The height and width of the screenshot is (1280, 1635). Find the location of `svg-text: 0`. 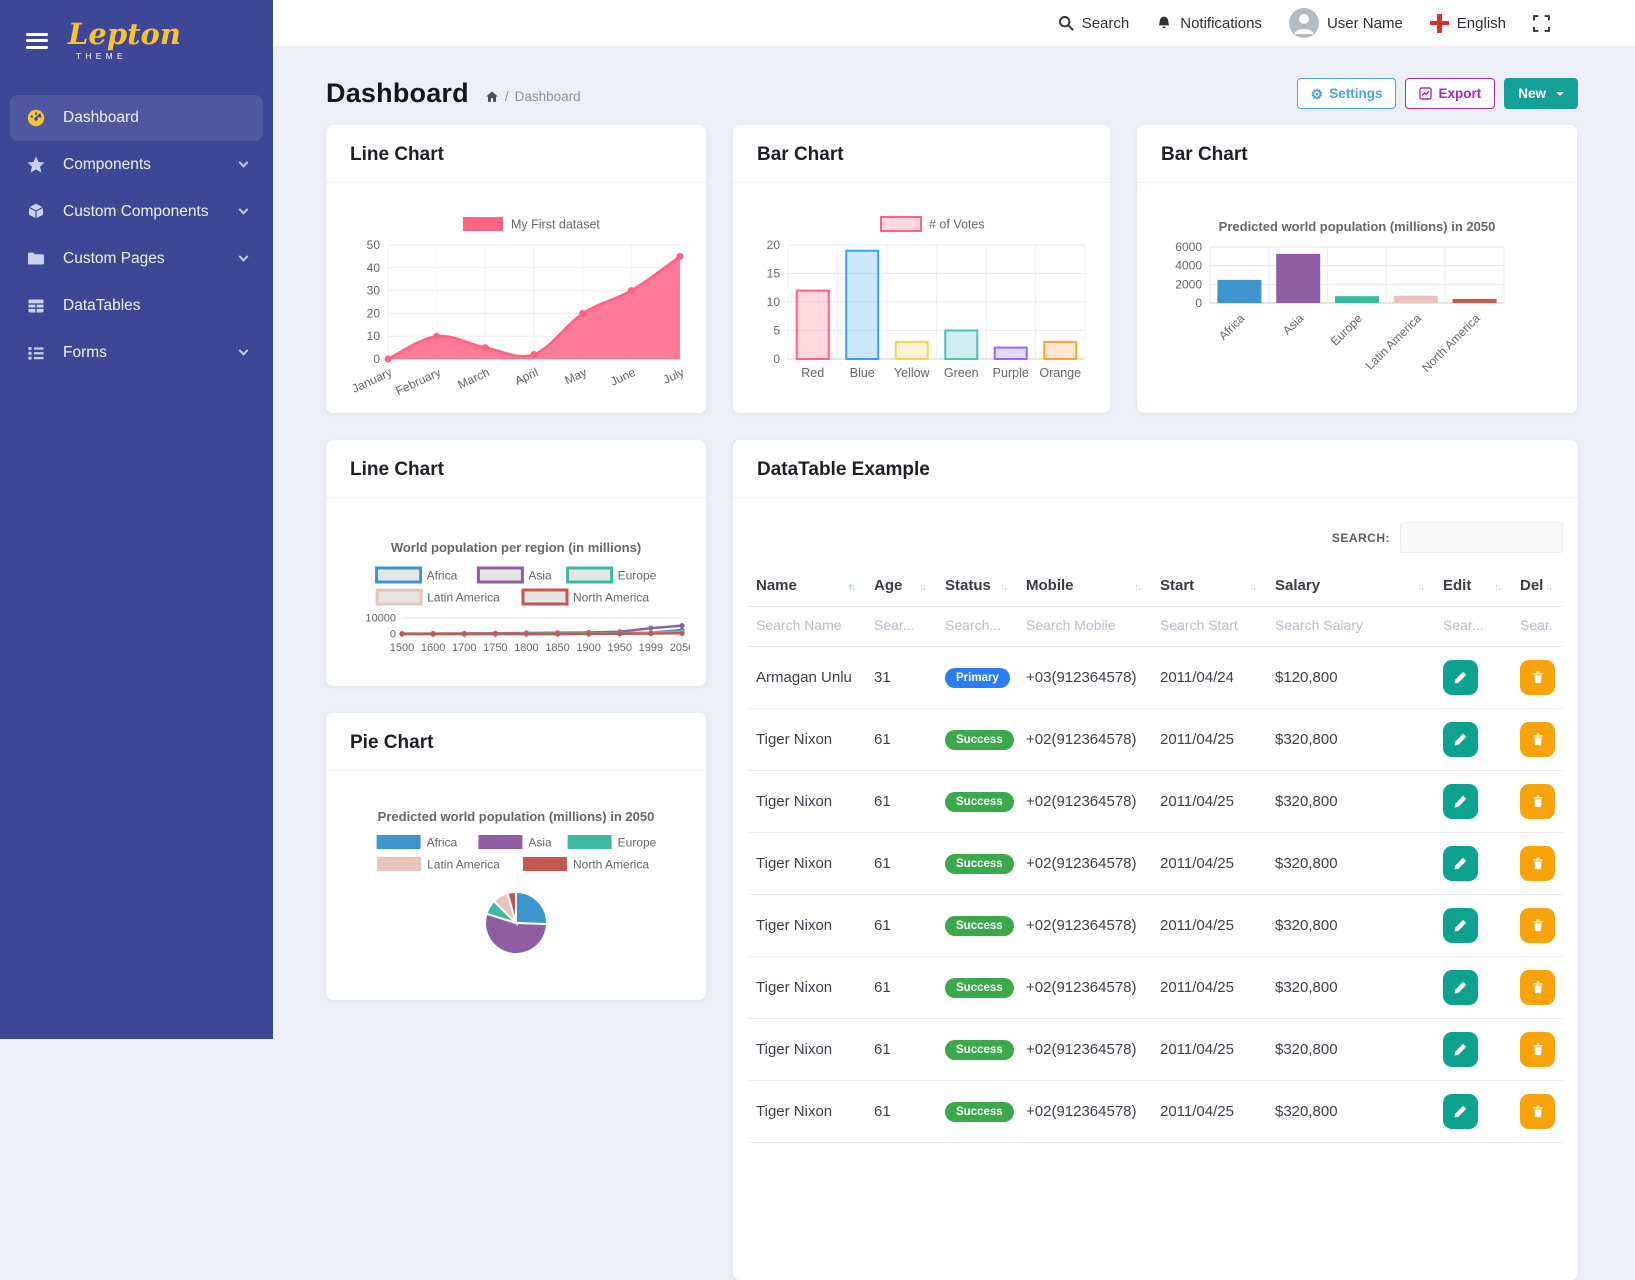

svg-text: 0 is located at coordinates (376, 359).